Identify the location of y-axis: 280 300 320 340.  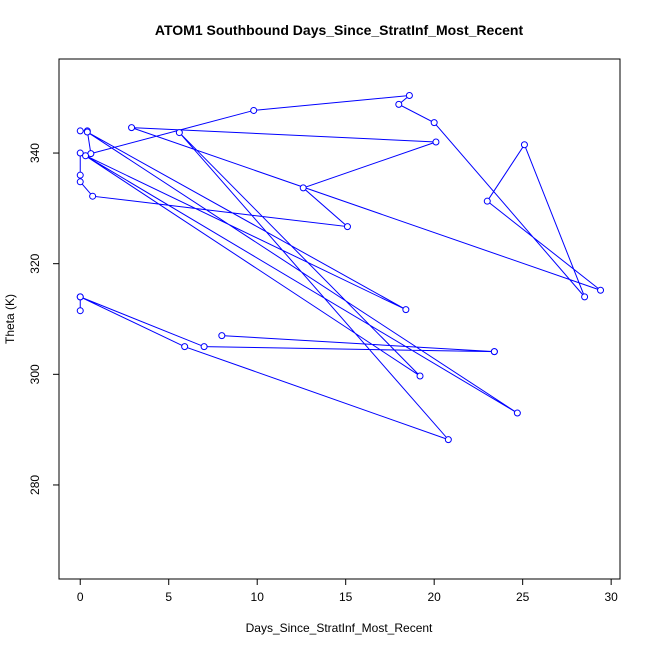
(44, 319).